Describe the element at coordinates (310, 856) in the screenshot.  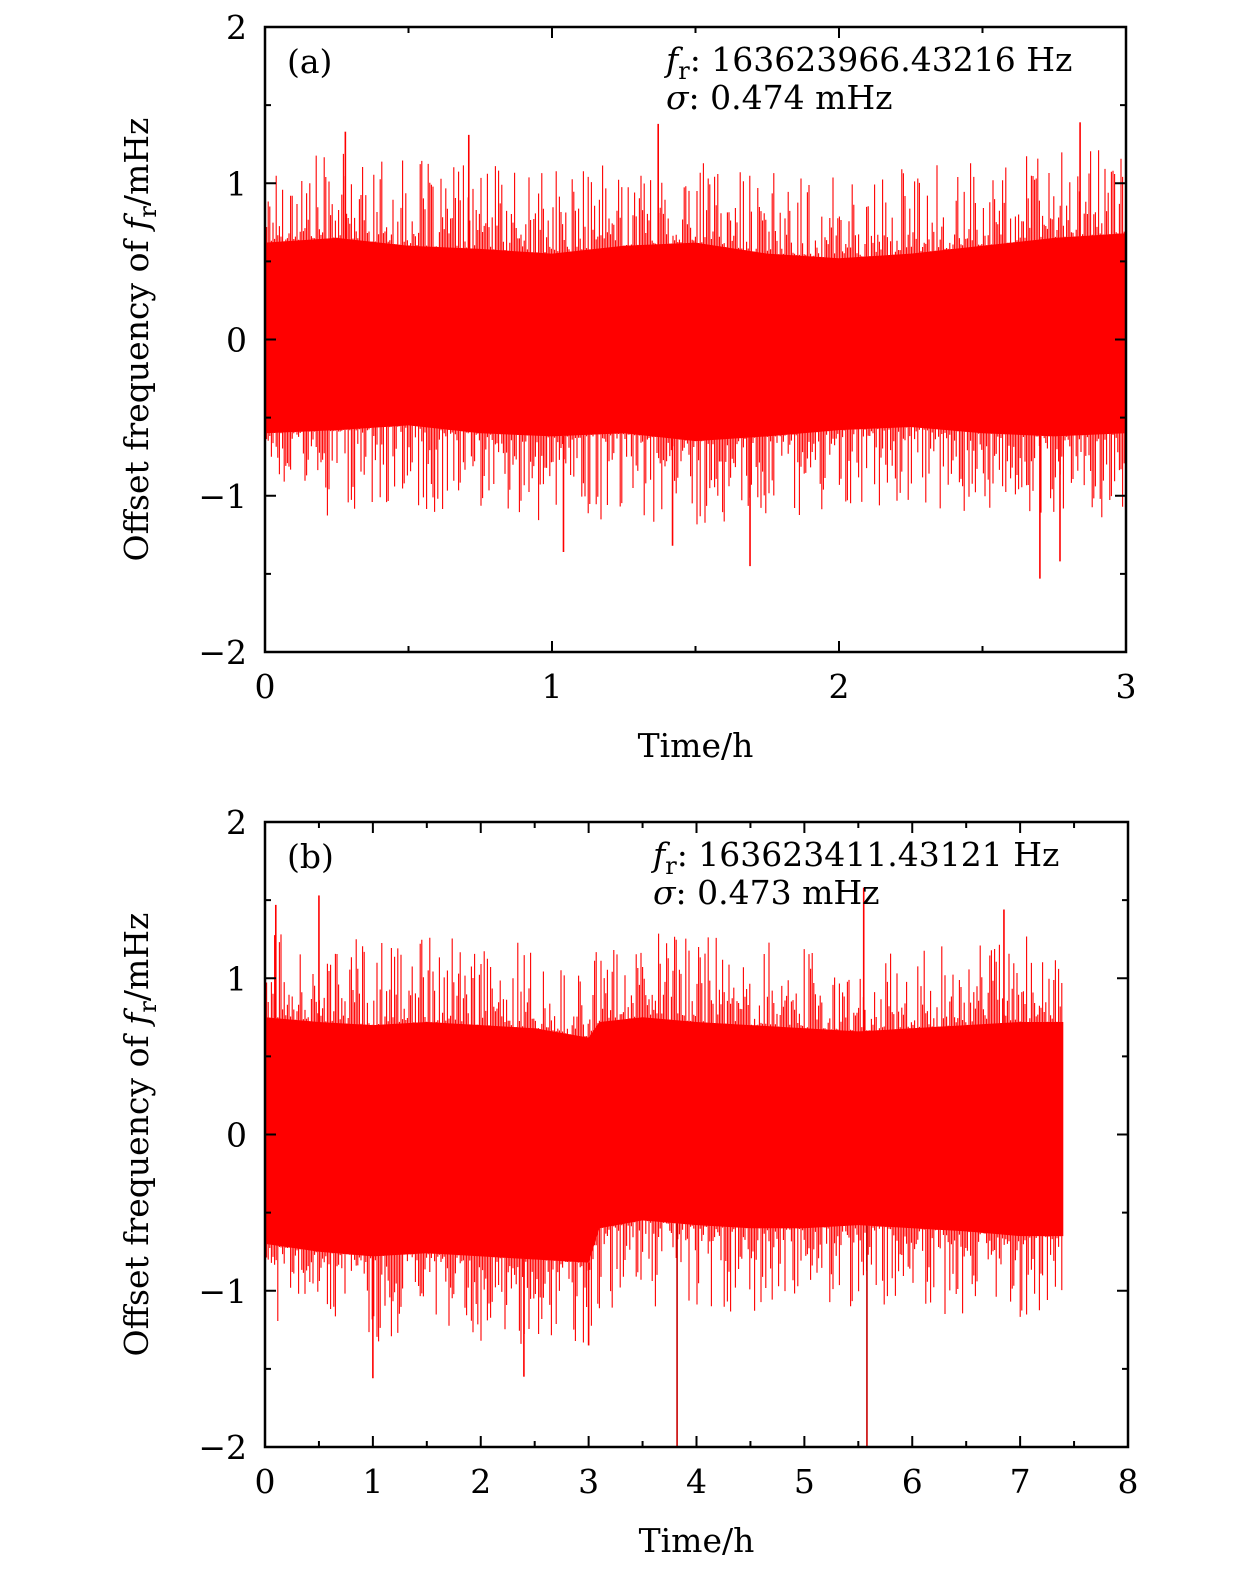
I see `panel-label: (b)` at that location.